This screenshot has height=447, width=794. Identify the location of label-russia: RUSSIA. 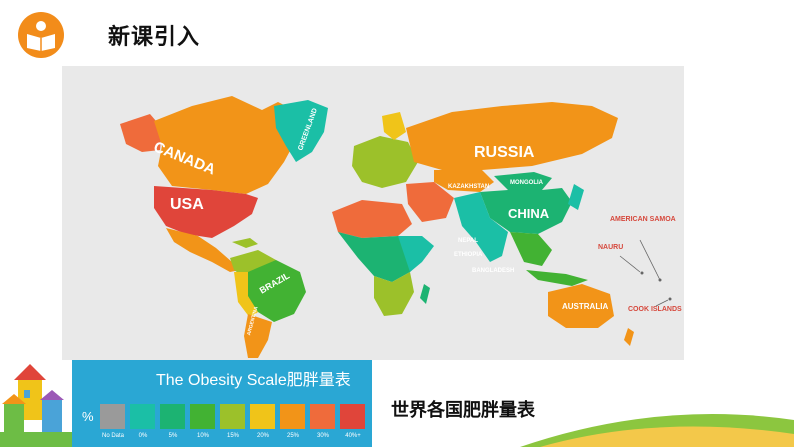
(504, 152).